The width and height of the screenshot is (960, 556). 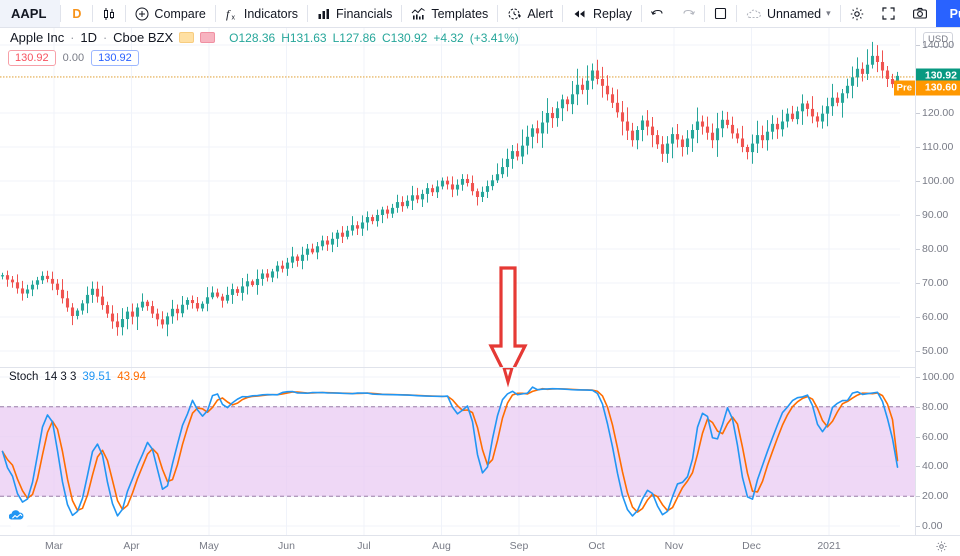 I want to click on interval-button: D, so click(x=76, y=13).